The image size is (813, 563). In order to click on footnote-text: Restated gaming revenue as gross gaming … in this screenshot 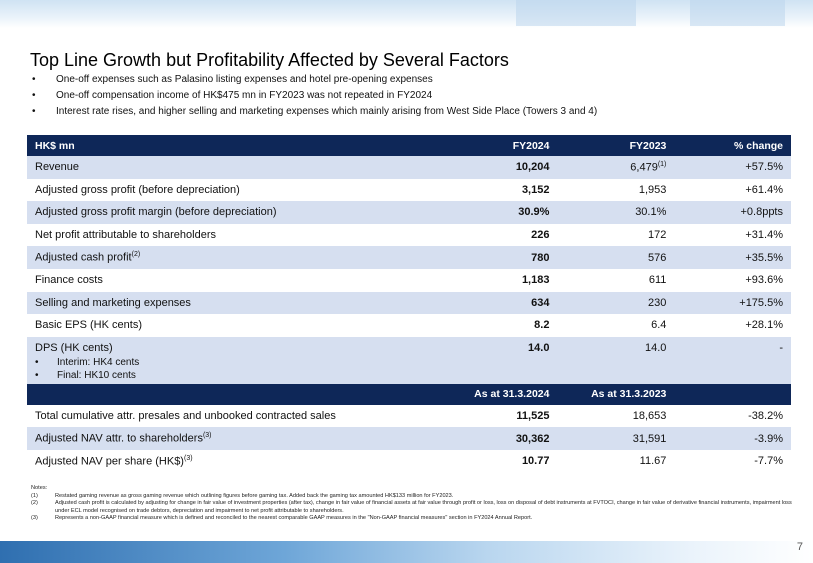, I will do `click(254, 495)`.